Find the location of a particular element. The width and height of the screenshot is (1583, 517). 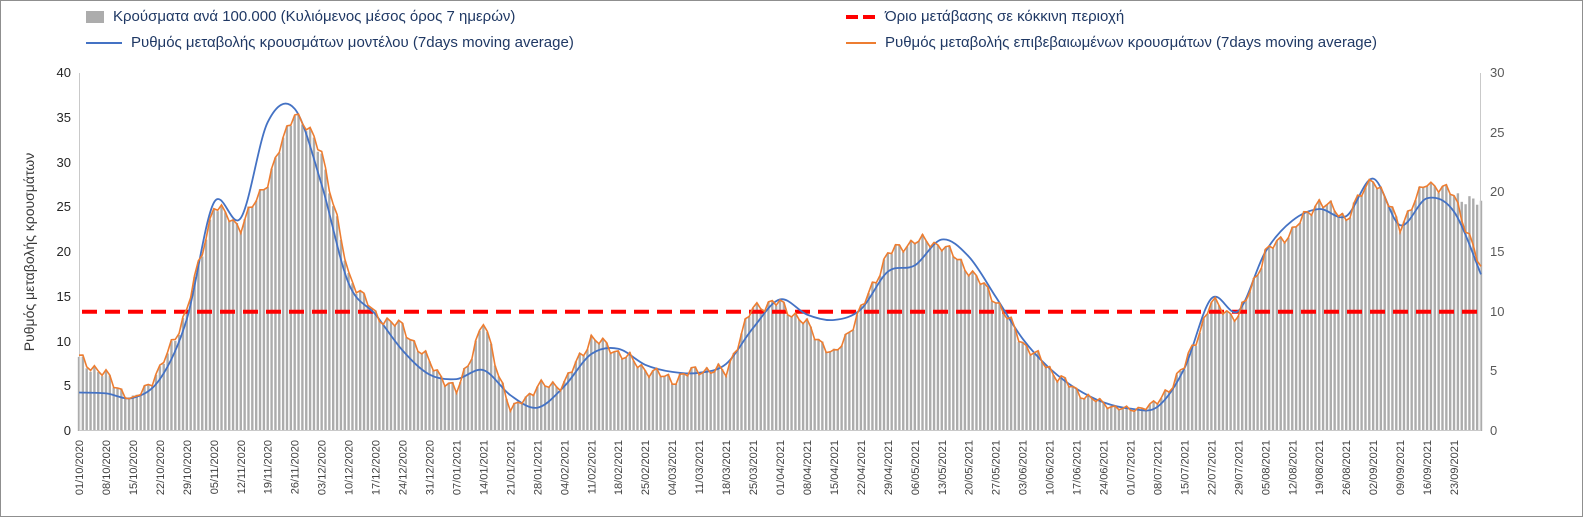

x-axis-label: 17/12/2020 is located at coordinates (377, 467).